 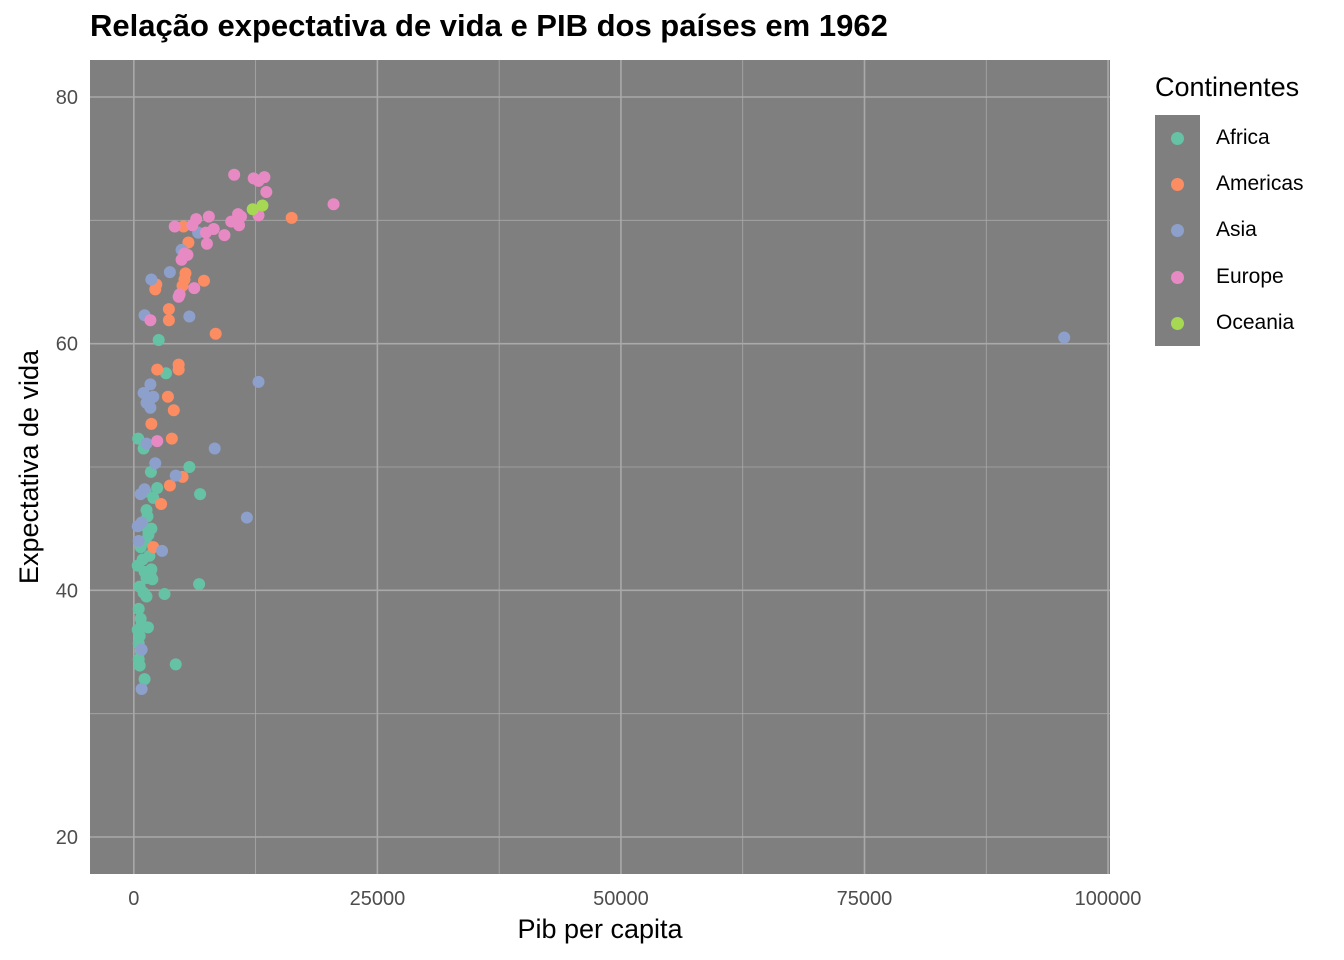 I want to click on x-tick-label: 0, so click(x=133, y=899).